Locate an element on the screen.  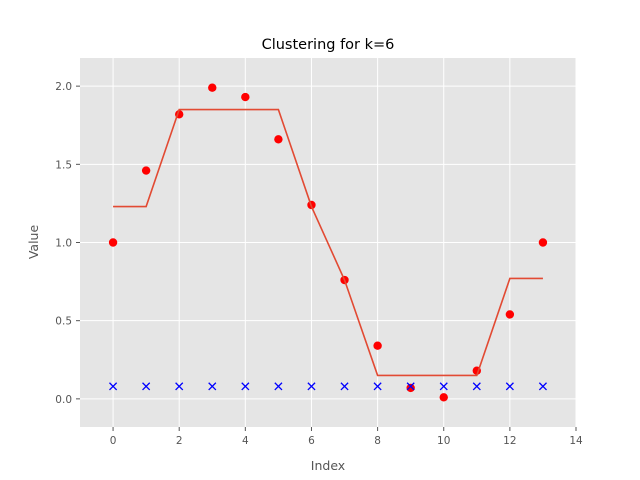
y-axis-label: Value is located at coordinates (33, 242).